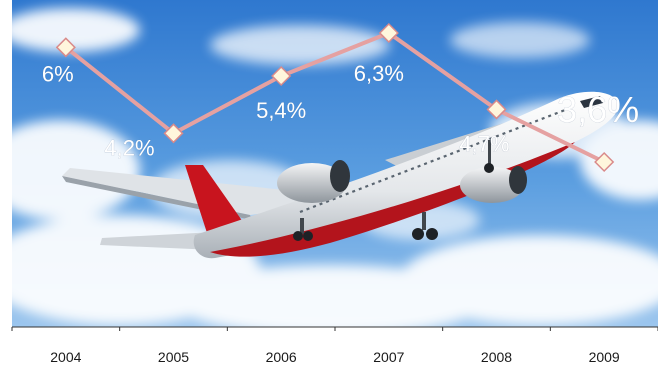 The width and height of the screenshot is (658, 369). Describe the element at coordinates (484, 143) in the screenshot. I see `data-label: 4,7%` at that location.